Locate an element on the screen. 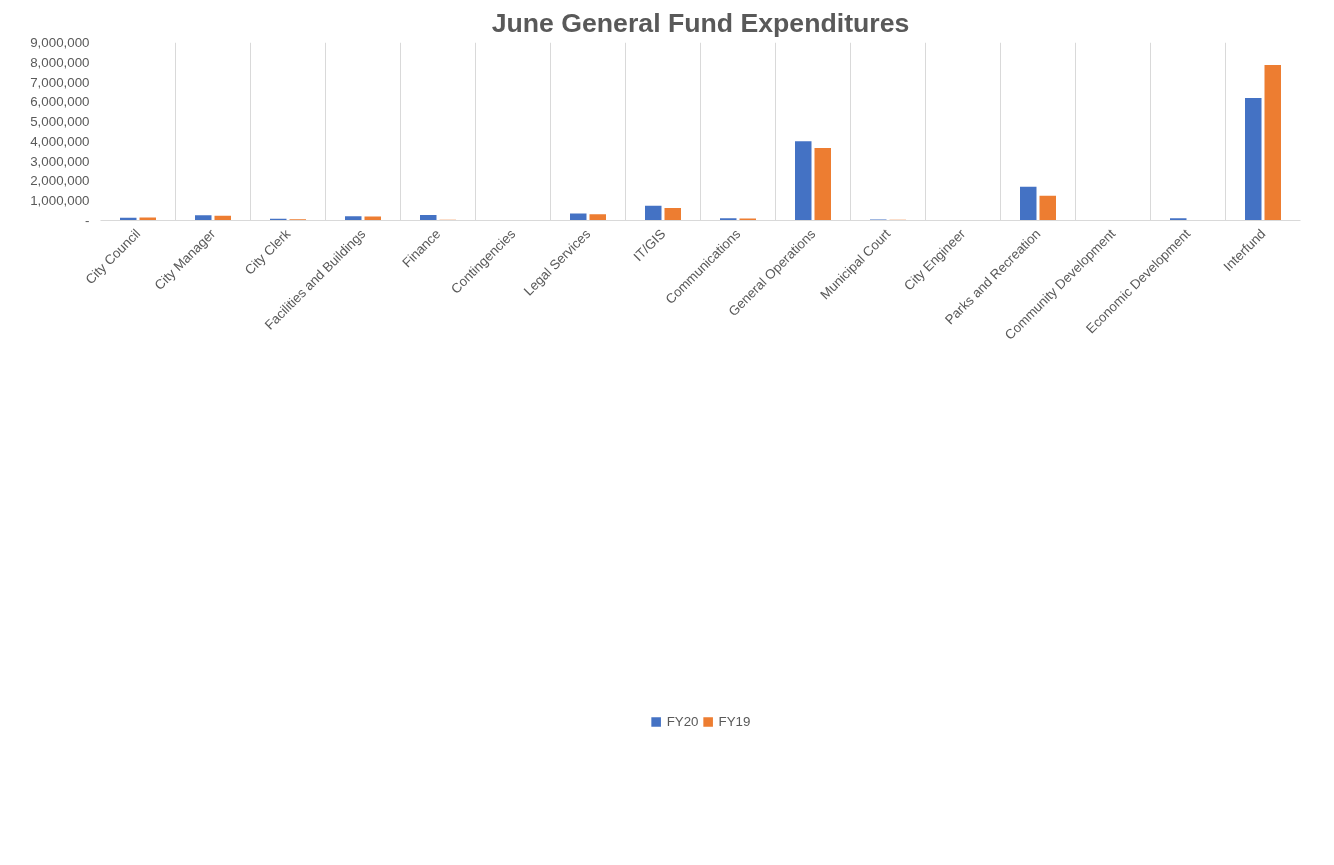  chart-title: June General Fund Expenditures is located at coordinates (700, 22).